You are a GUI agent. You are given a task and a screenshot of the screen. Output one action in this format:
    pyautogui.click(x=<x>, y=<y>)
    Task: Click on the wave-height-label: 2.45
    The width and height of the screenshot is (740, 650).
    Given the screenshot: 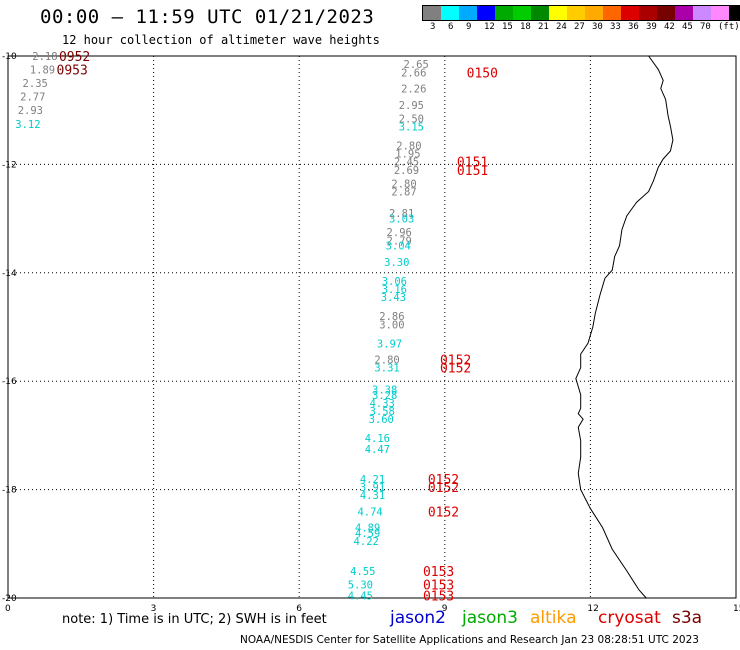 What is the action you would take?
    pyautogui.click(x=406, y=163)
    